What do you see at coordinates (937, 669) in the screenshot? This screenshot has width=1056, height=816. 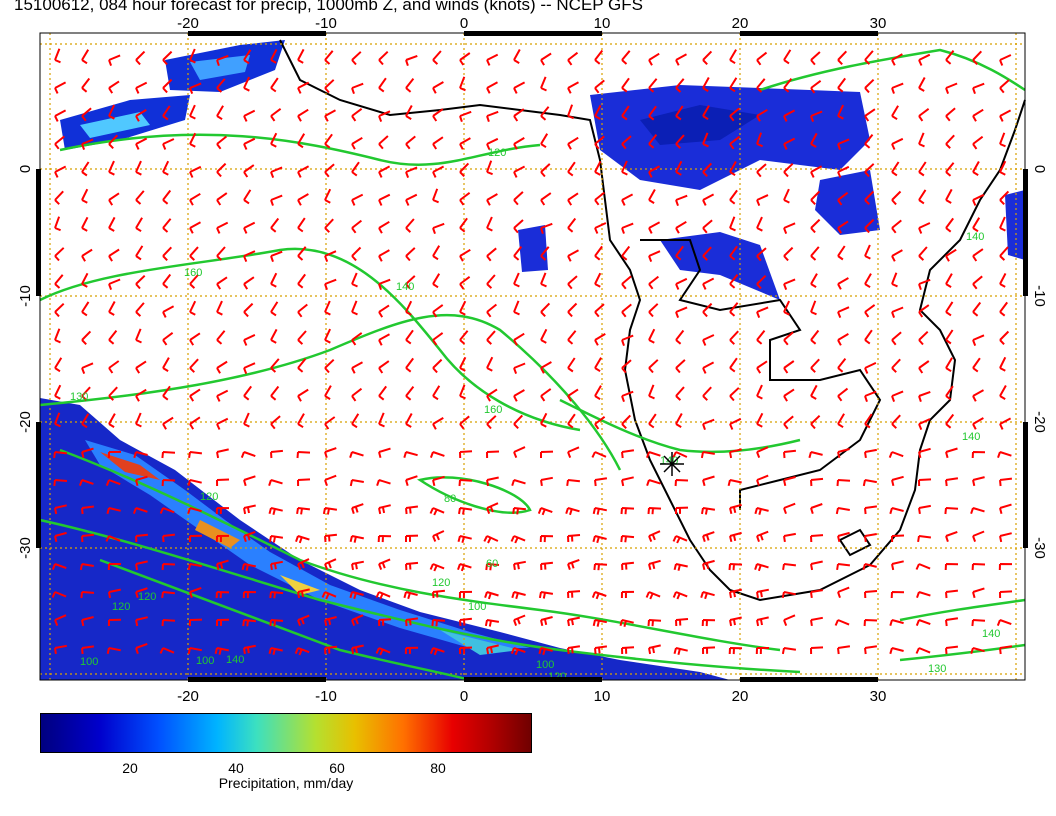 I see `contour-label: 130` at bounding box center [937, 669].